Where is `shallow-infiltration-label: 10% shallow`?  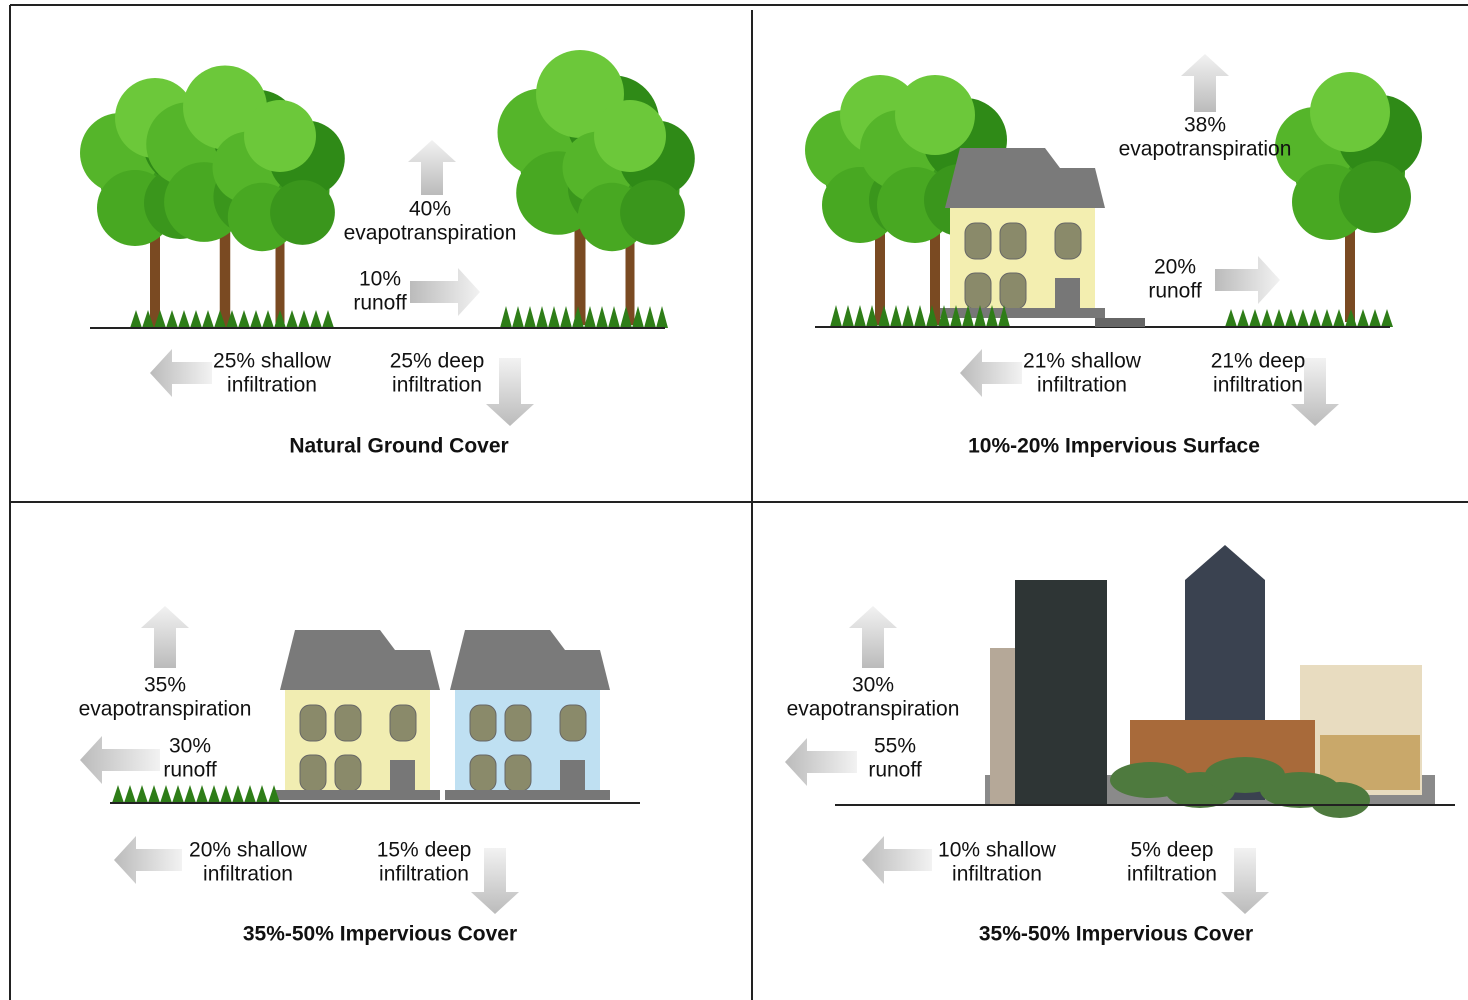
shallow-infiltration-label: 10% shallow is located at coordinates (997, 850).